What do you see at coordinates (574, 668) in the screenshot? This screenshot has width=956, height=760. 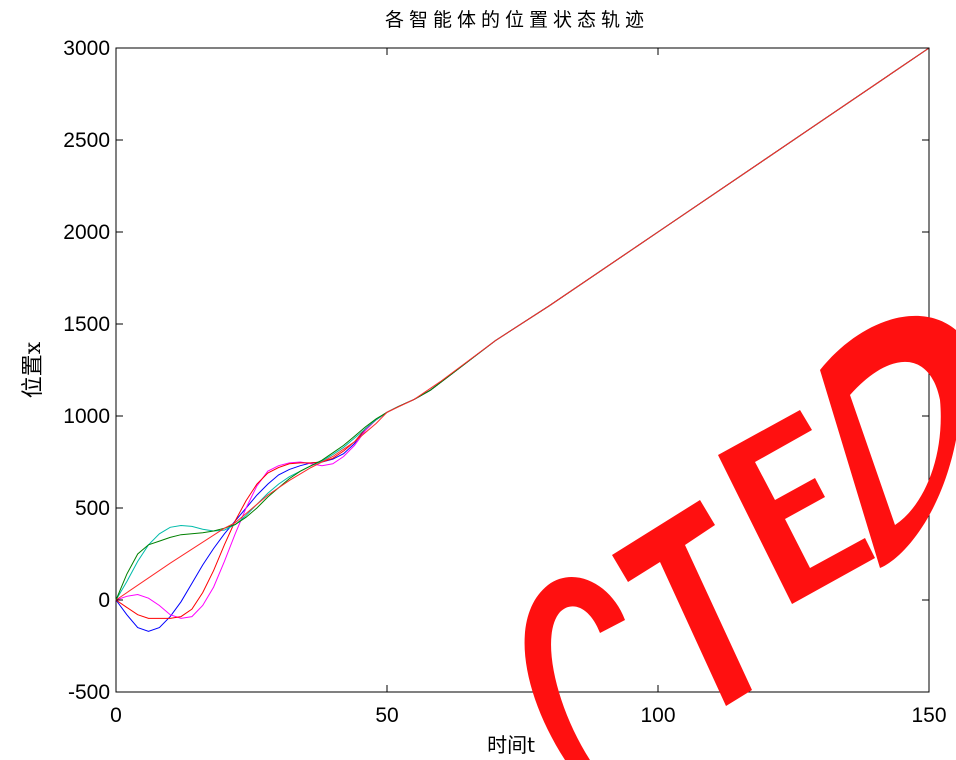 I see `watermark-letter-c` at bounding box center [574, 668].